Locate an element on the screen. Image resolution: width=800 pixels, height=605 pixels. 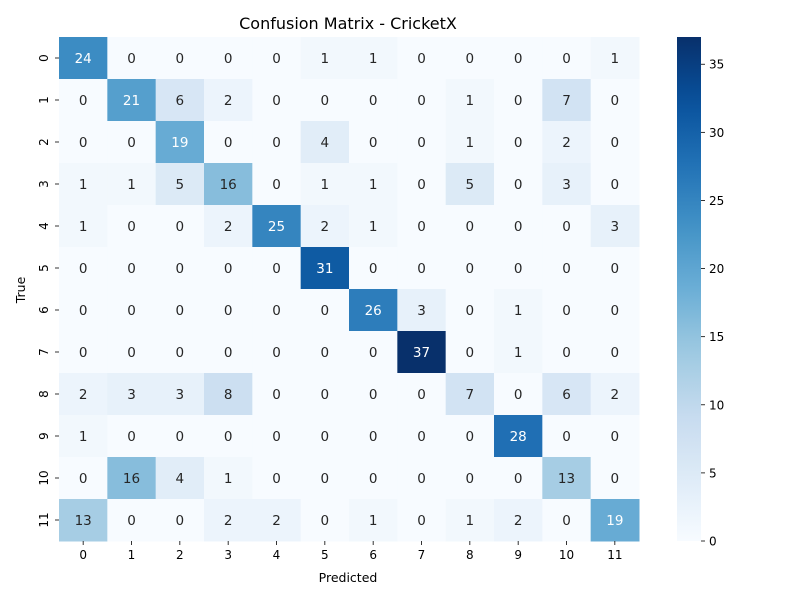
cell-value-label: 5 is located at coordinates (180, 185).